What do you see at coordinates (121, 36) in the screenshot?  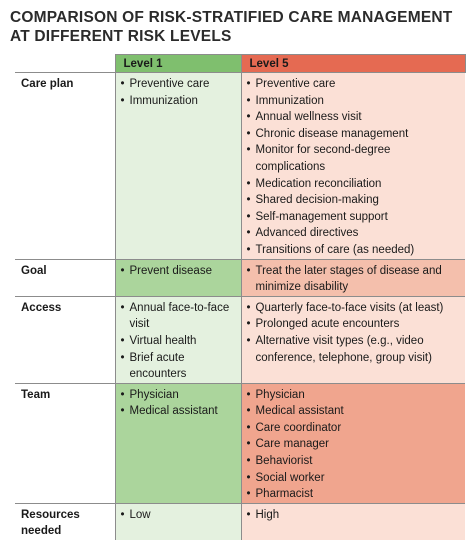 I see `title-line-2: AT DIFFERENT RISK LEVELS` at bounding box center [121, 36].